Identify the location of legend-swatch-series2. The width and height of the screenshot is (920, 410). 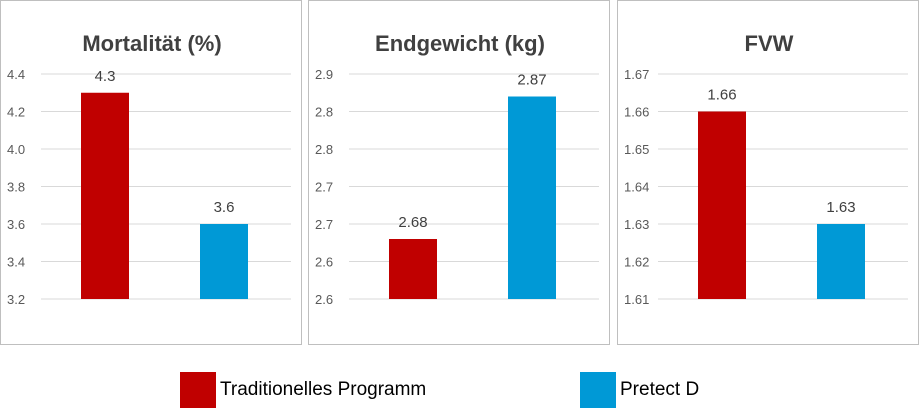
(598, 390).